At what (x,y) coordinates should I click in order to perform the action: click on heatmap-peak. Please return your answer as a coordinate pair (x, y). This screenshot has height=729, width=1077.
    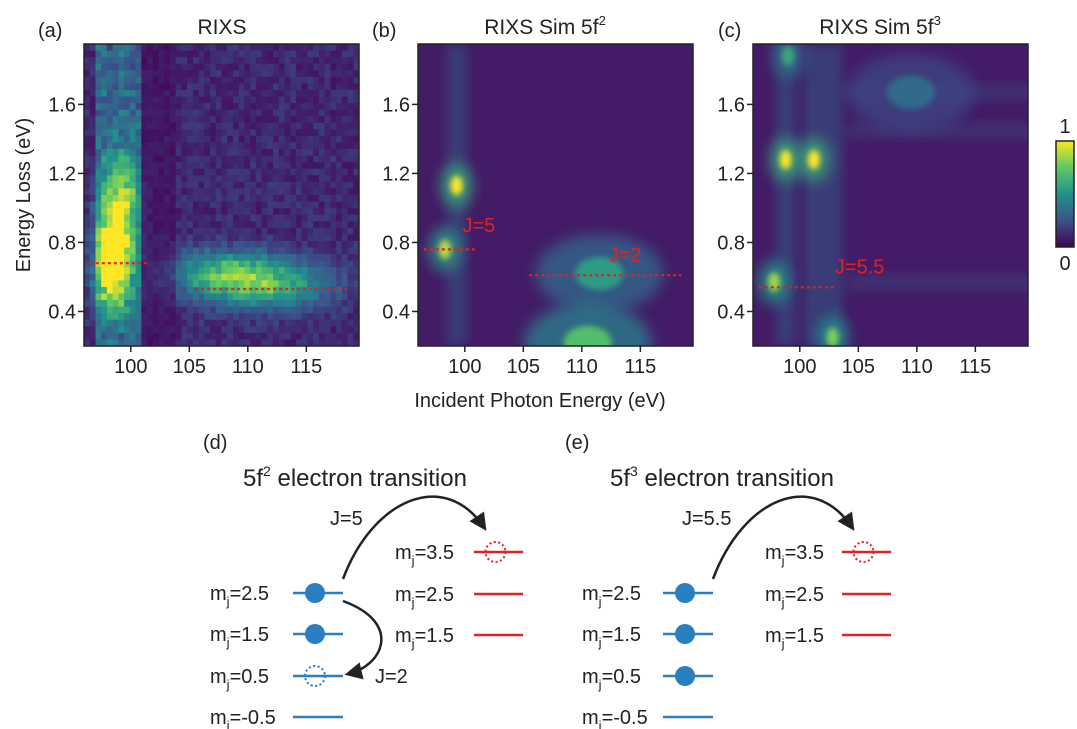
    Looking at the image, I should click on (456, 185).